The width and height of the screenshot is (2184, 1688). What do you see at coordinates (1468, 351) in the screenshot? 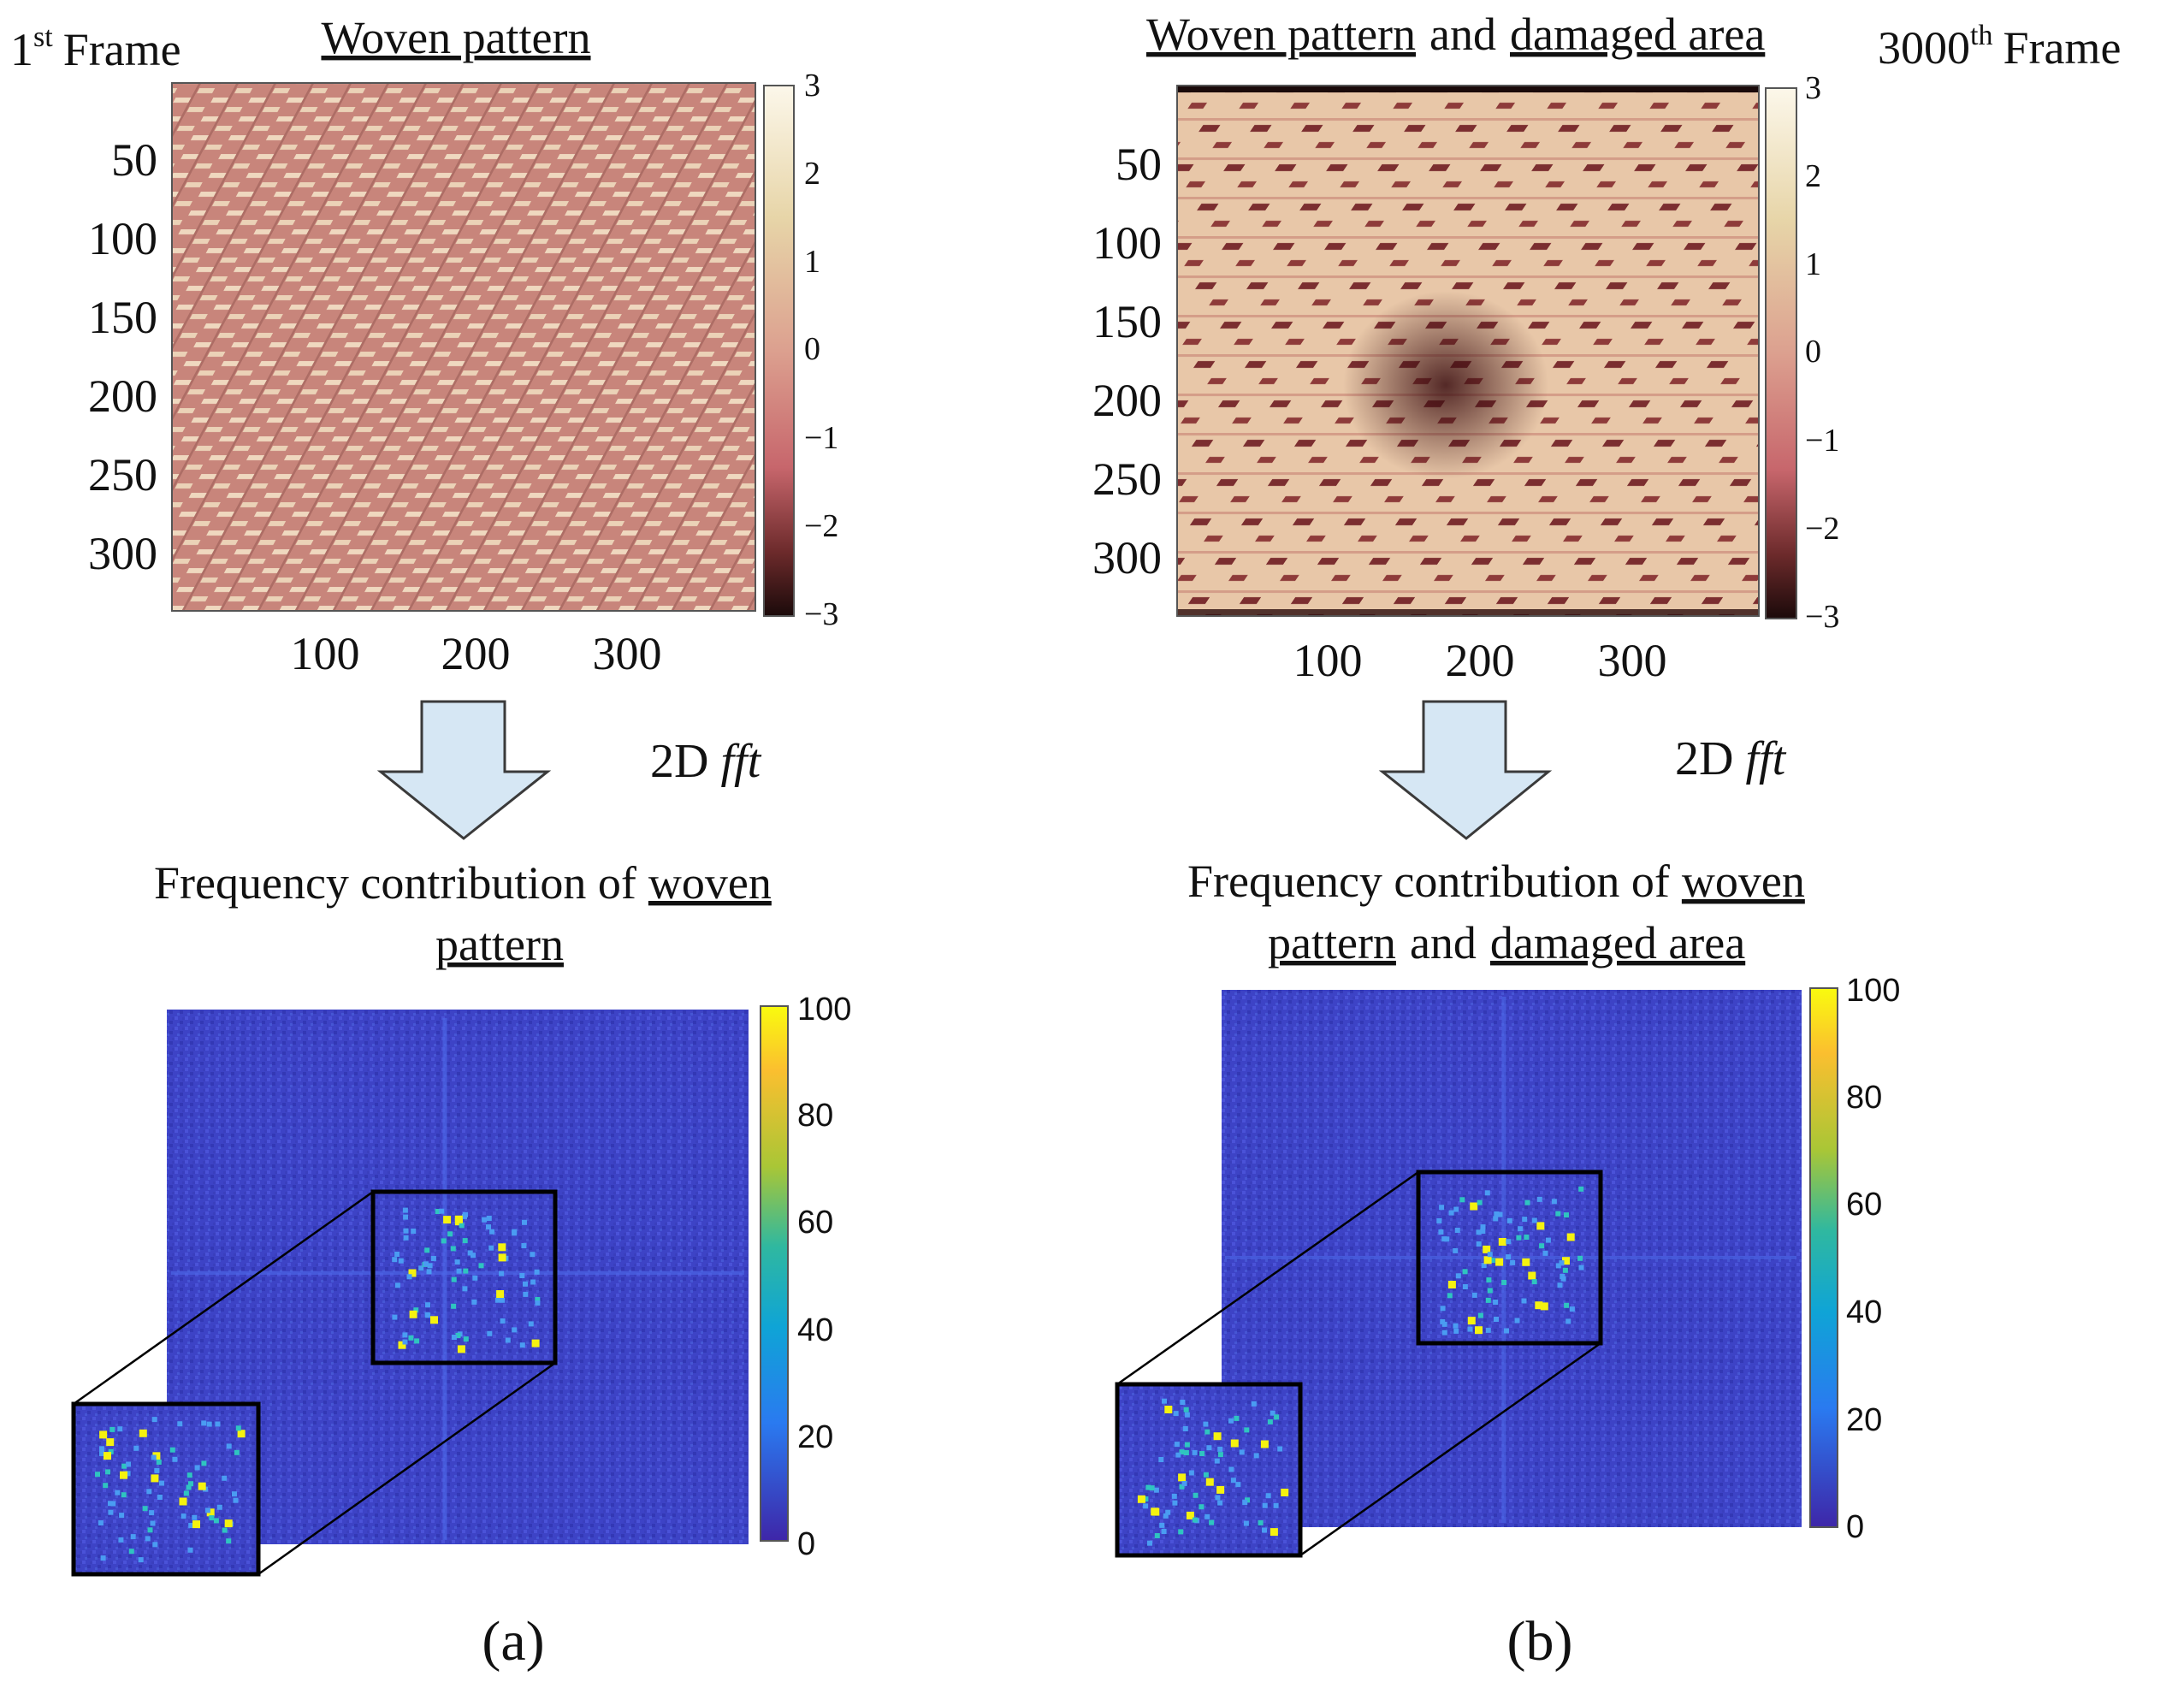
I see `damaged-pattern-heatmap` at bounding box center [1468, 351].